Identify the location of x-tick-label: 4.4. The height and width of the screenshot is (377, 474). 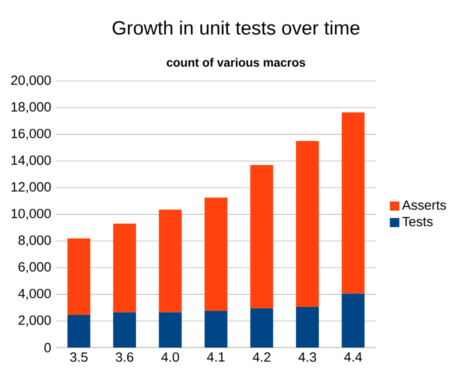
(353, 357).